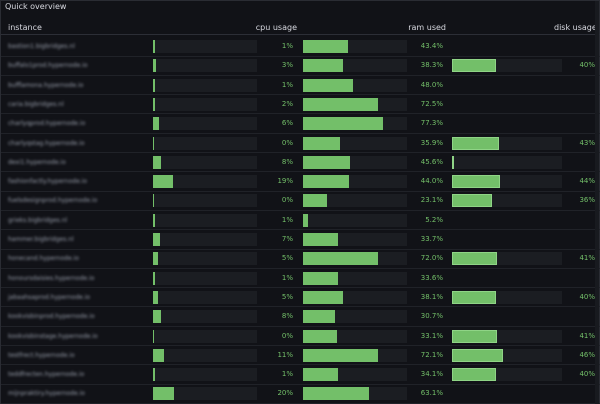  What do you see at coordinates (225, 239) in the screenshot?
I see `cpu-usage-cell: 7%` at bounding box center [225, 239].